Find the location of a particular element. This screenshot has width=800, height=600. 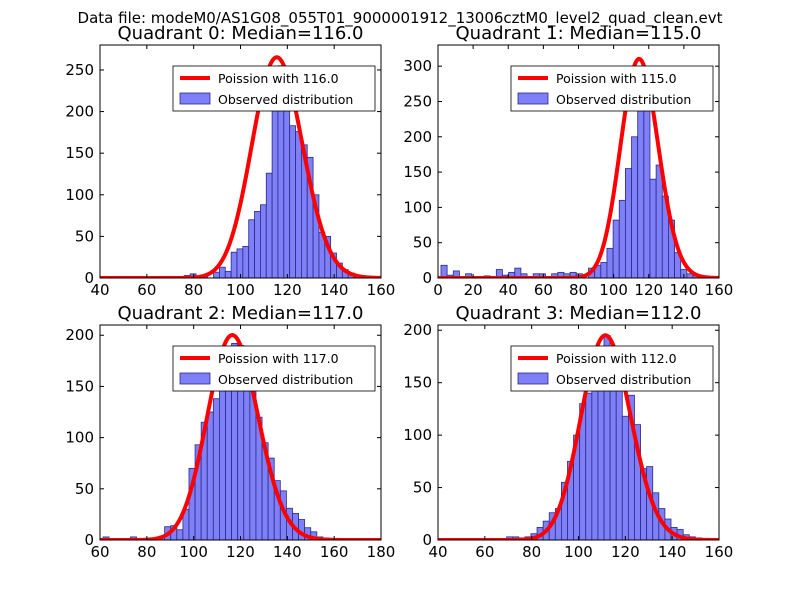

legend-curve-label: Poission with 117.0 is located at coordinates (278, 358).